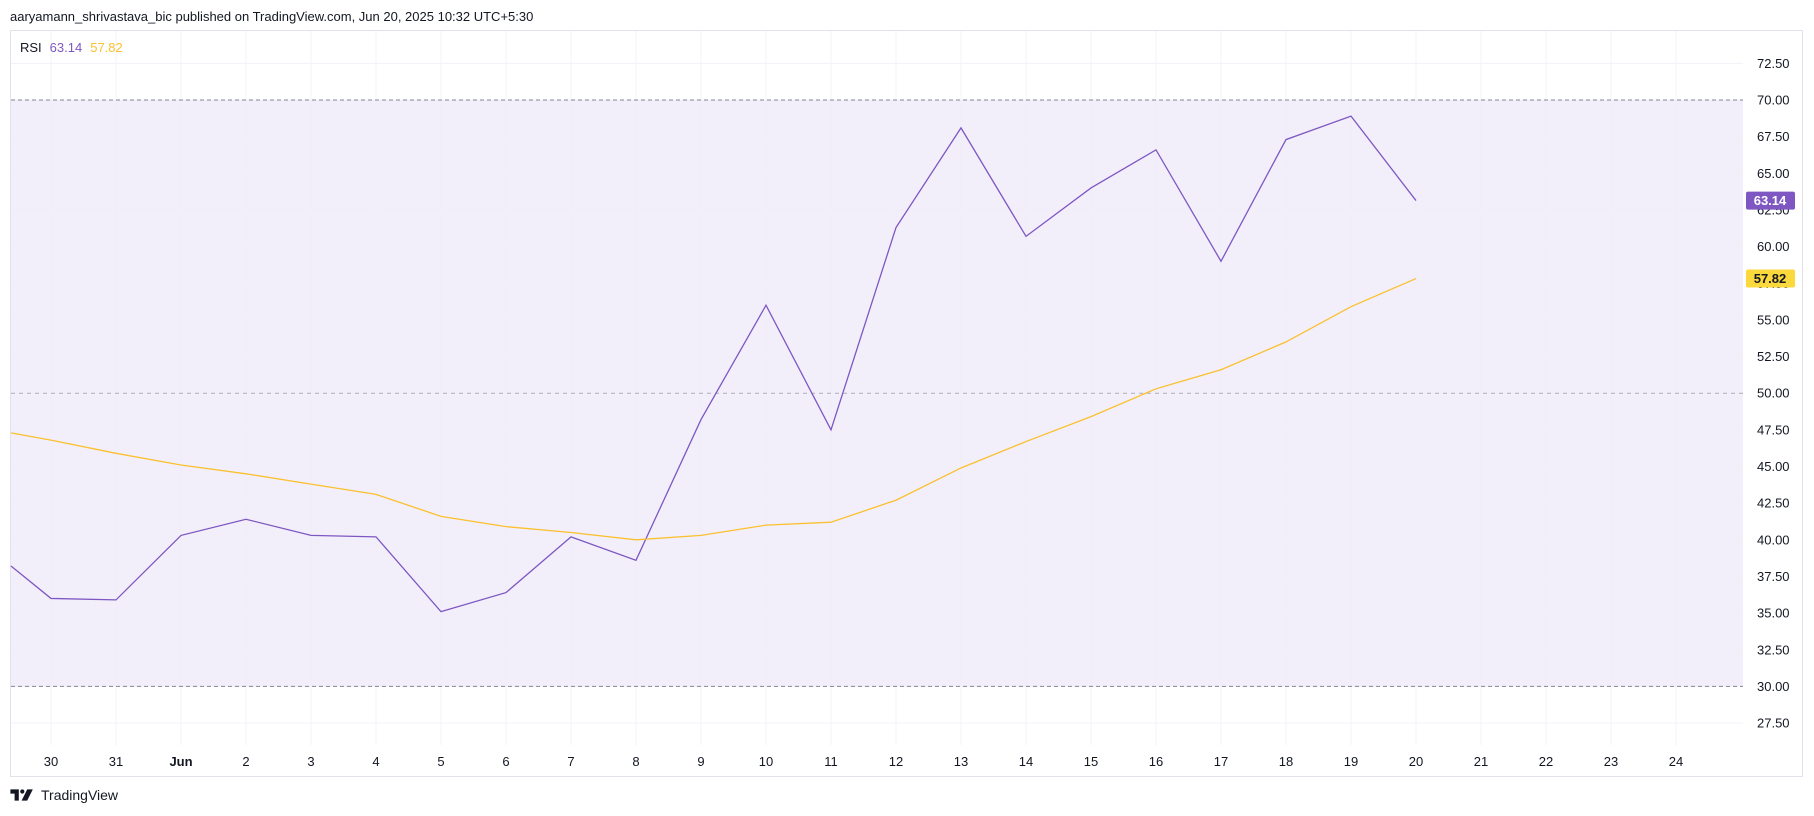 This screenshot has width=1814, height=816. What do you see at coordinates (1481, 761) in the screenshot?
I see `x-tick-label: 21` at bounding box center [1481, 761].